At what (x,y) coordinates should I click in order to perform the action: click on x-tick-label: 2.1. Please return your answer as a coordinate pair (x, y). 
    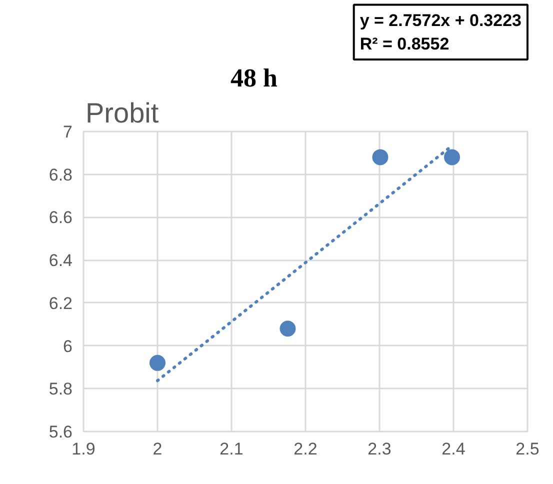
    Looking at the image, I should click on (232, 449).